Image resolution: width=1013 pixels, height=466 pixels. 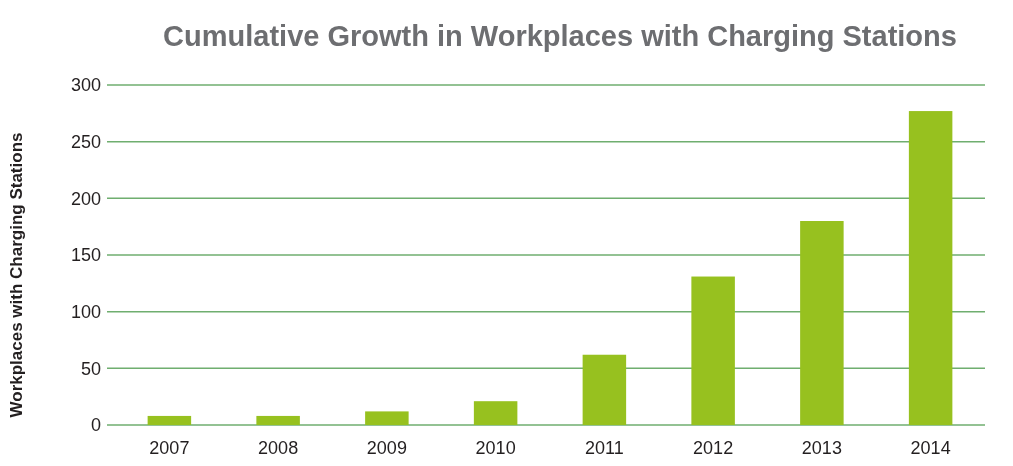 What do you see at coordinates (604, 448) in the screenshot?
I see `x-tick-label: 2011` at bounding box center [604, 448].